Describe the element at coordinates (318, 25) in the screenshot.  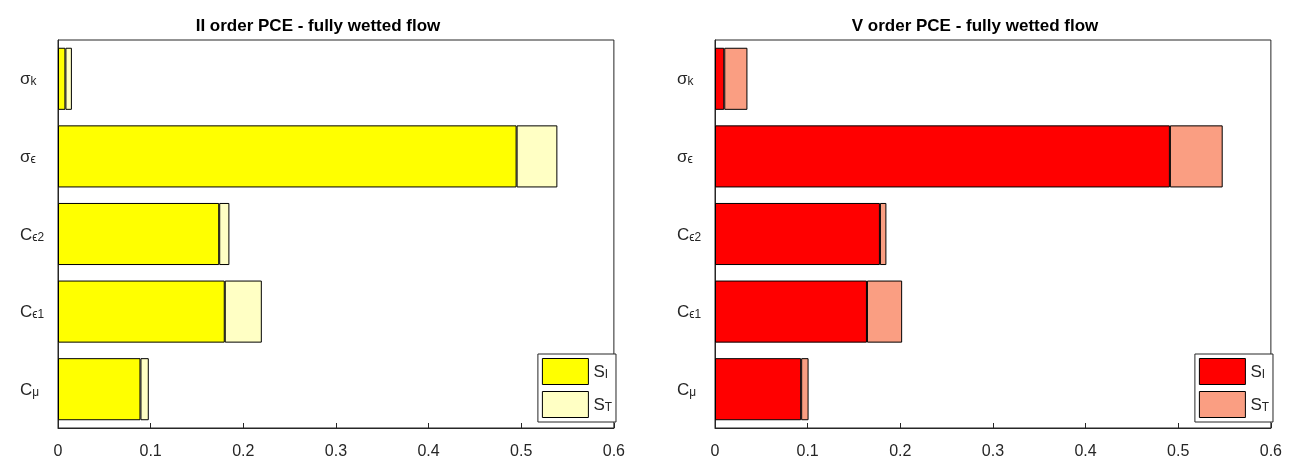
I see `chart-title: II order PCE - fully wetted flow` at that location.